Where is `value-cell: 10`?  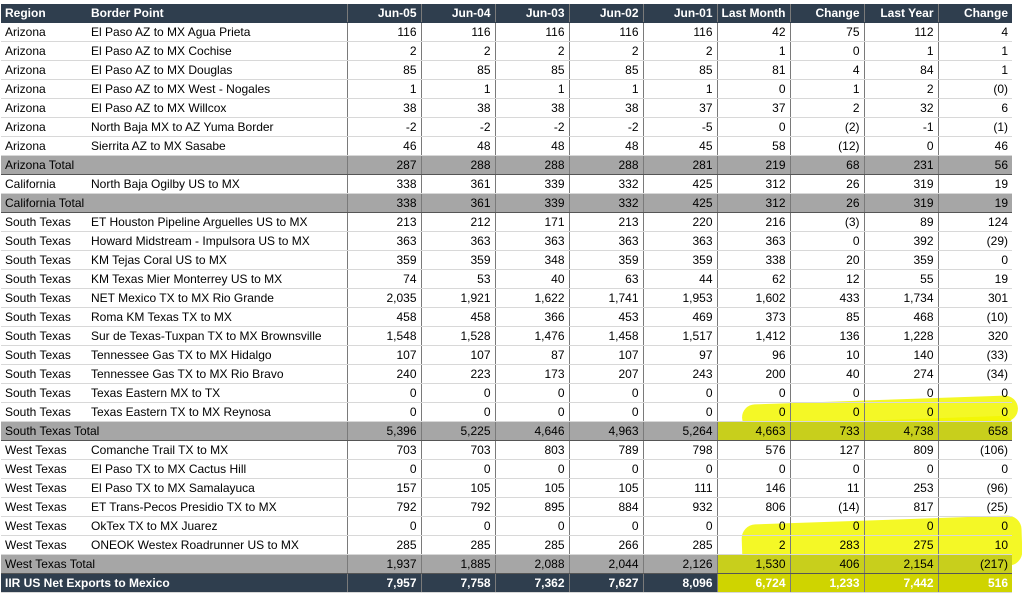
value-cell: 10 is located at coordinates (974, 545).